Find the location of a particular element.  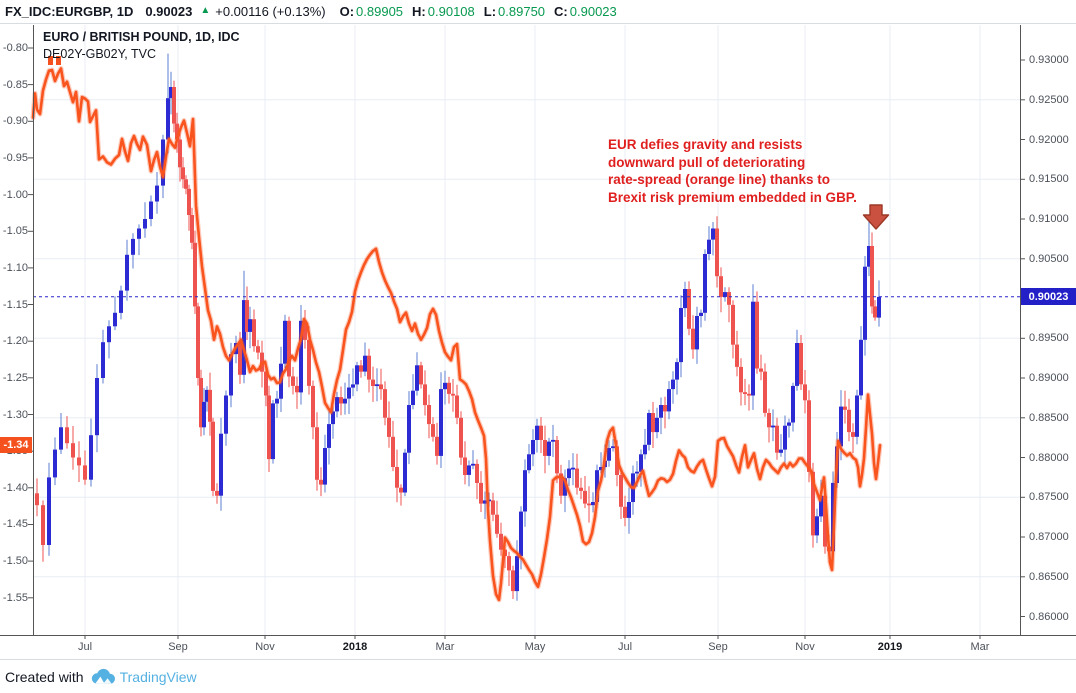

spread-axis-tick: -1.40 is located at coordinates (15, 487).